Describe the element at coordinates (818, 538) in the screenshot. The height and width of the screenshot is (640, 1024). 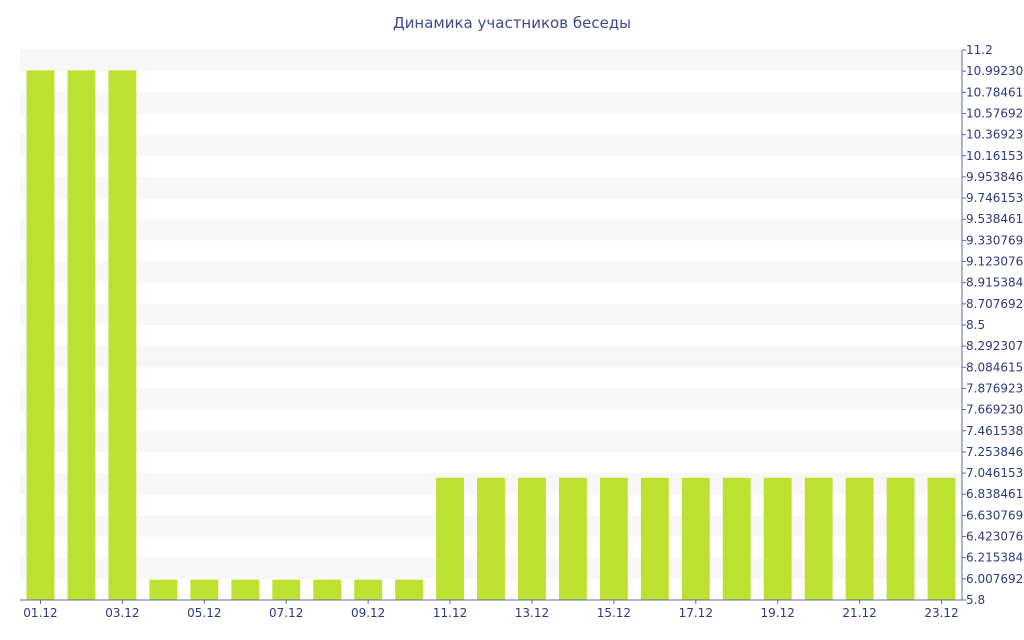
I see `bar-20.12` at that location.